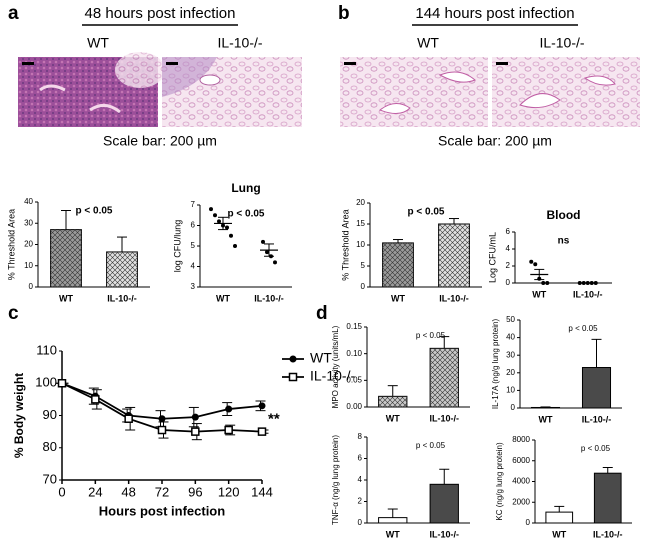 The width and height of the screenshot is (652, 544). What do you see at coordinates (13, 13) in the screenshot?
I see `panel-label: a` at bounding box center [13, 13].